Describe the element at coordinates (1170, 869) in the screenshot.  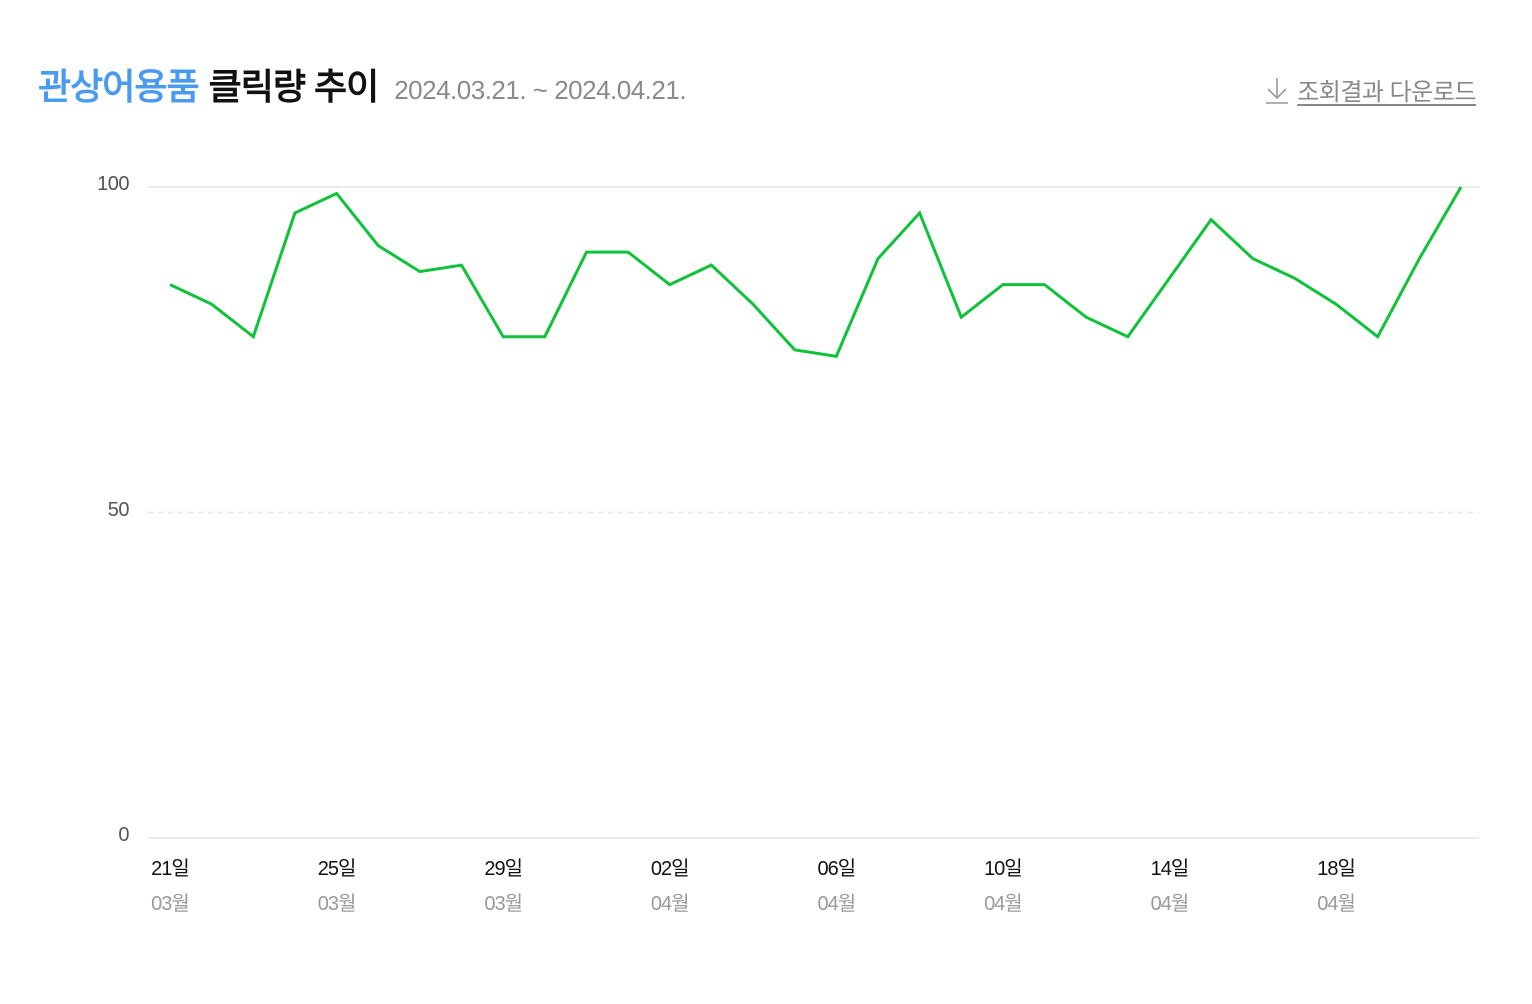
I see `x-tick-day: 14일` at that location.